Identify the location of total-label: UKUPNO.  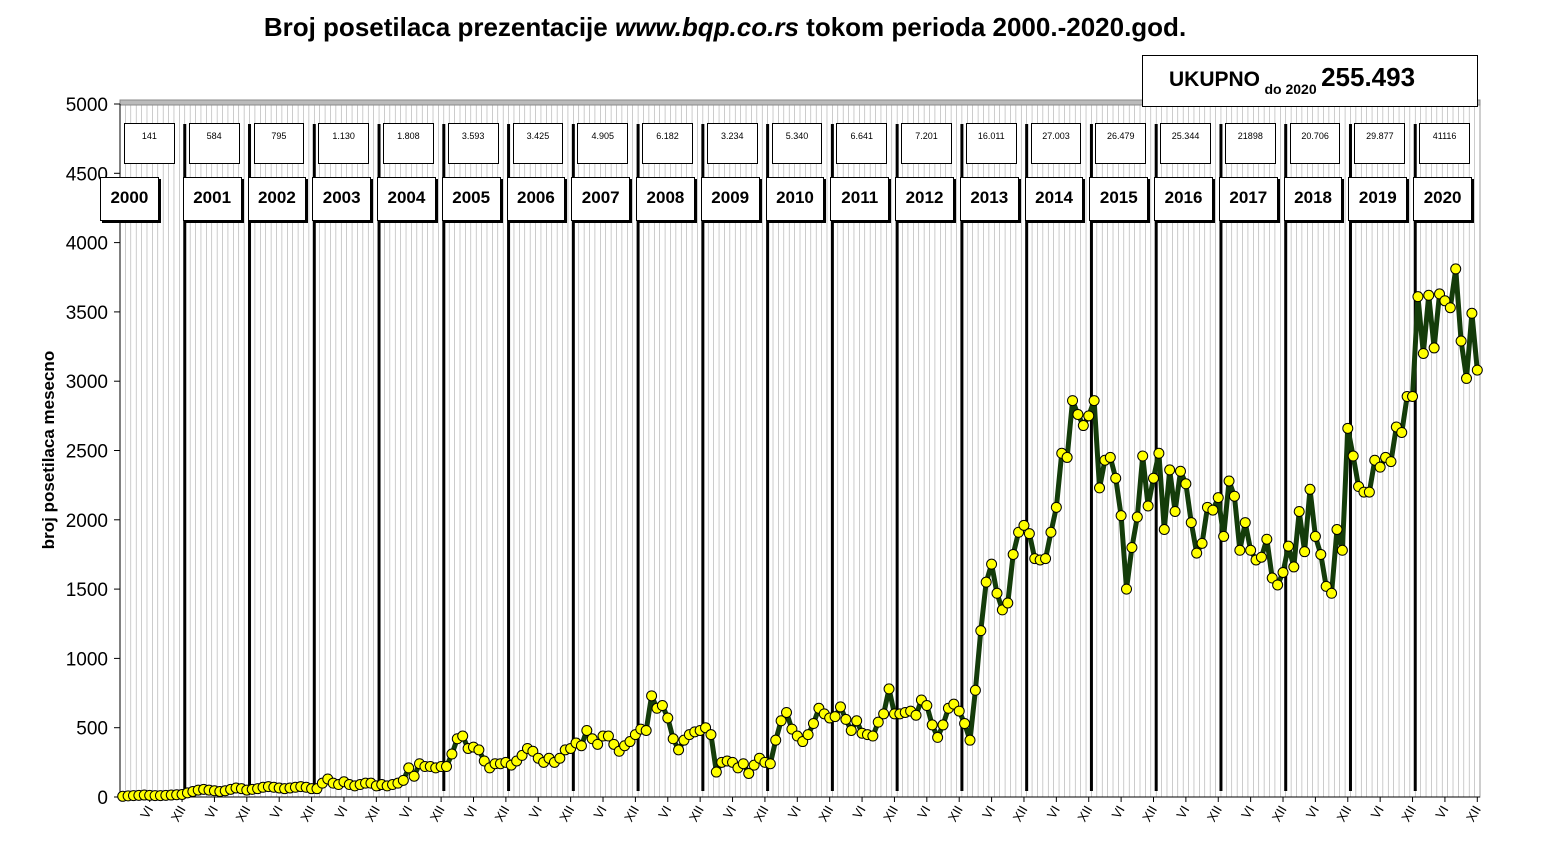
(1215, 79).